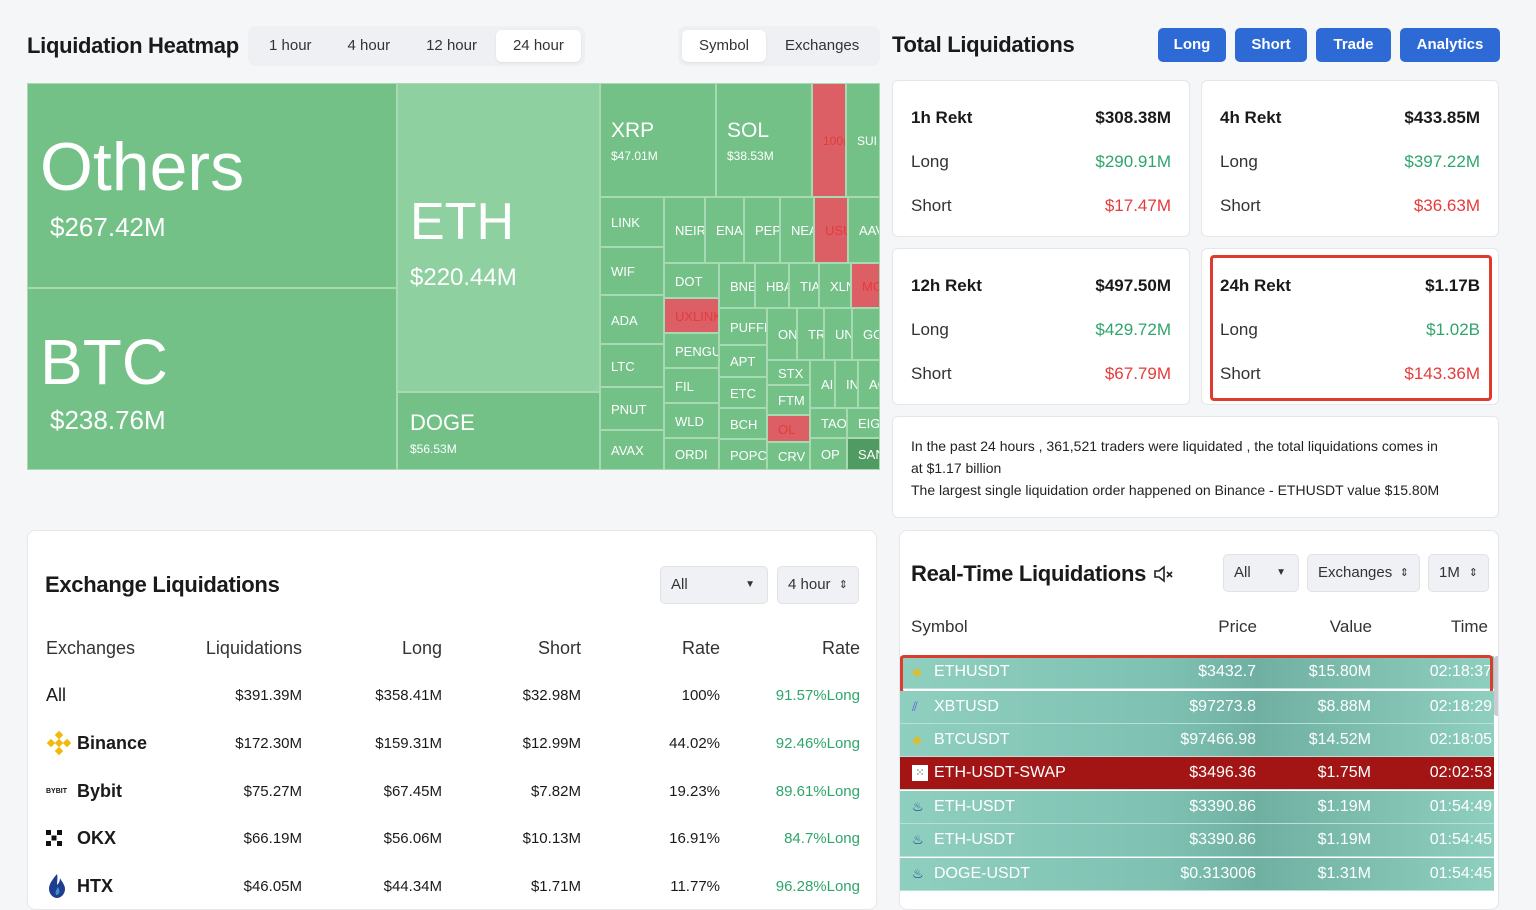  Describe the element at coordinates (743, 423) in the screenshot. I see `treemap-cell-bch: BCH` at that location.